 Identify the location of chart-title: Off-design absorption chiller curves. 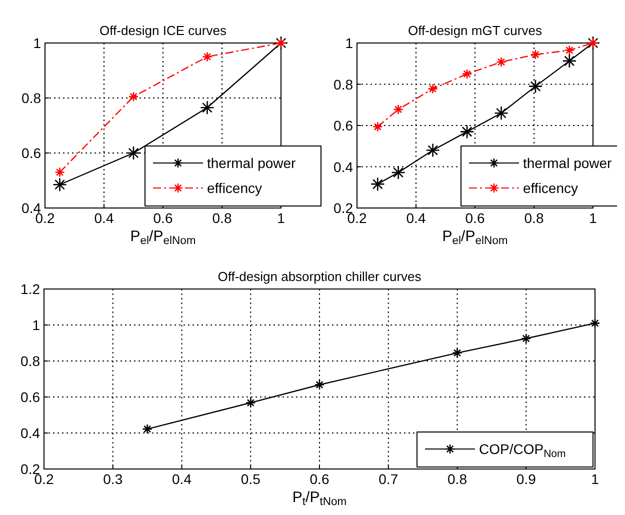
(320, 276).